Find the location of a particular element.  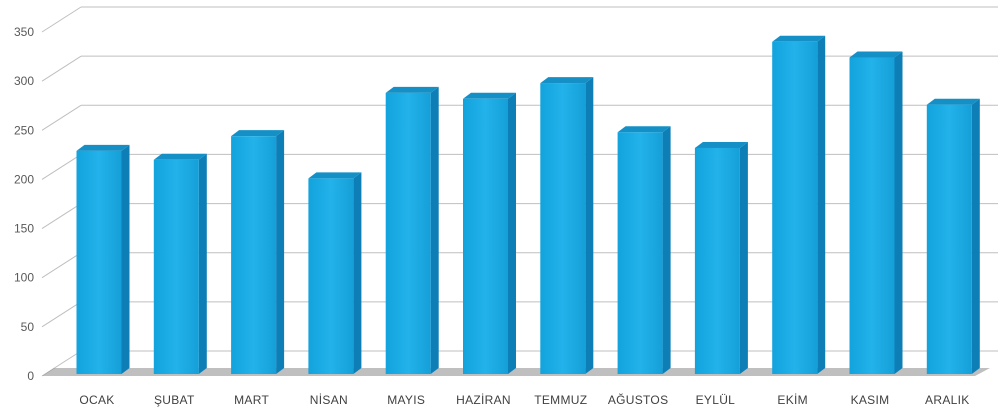

y-tick-label: 150 is located at coordinates (24, 229).